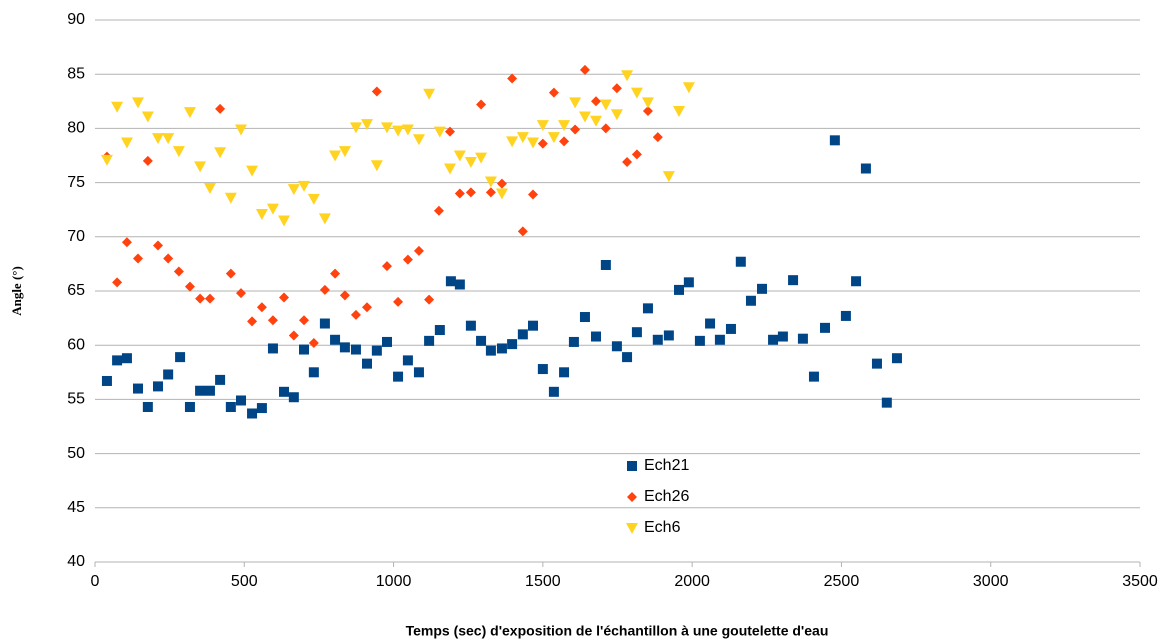 Image resolution: width=1169 pixels, height=643 pixels. I want to click on y-tick-label: 85, so click(76, 73).